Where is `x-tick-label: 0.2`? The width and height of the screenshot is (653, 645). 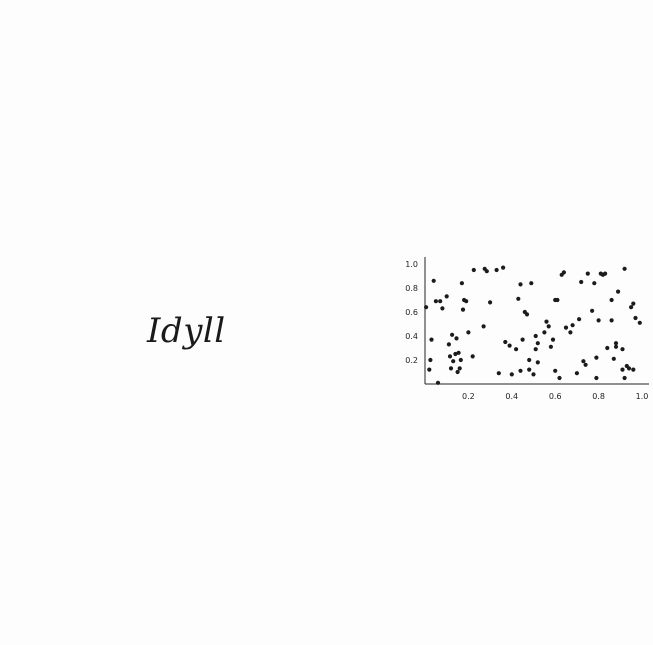
x-tick-label: 0.2 is located at coordinates (468, 396).